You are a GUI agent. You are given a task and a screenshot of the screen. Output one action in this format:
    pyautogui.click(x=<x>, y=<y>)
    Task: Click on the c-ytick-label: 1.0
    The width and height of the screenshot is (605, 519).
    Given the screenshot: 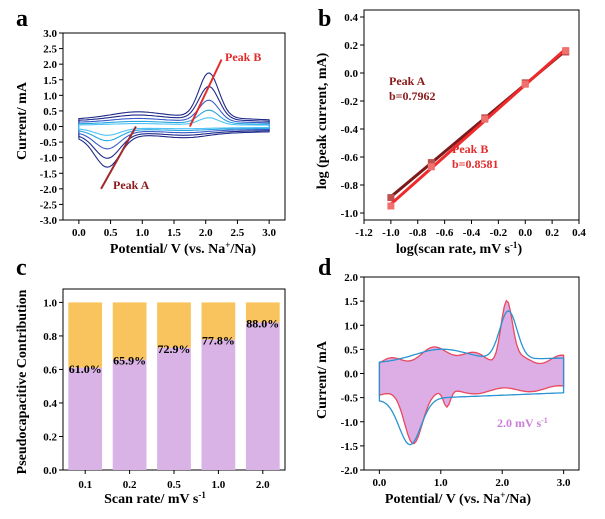 What is the action you would take?
    pyautogui.click(x=50, y=303)
    